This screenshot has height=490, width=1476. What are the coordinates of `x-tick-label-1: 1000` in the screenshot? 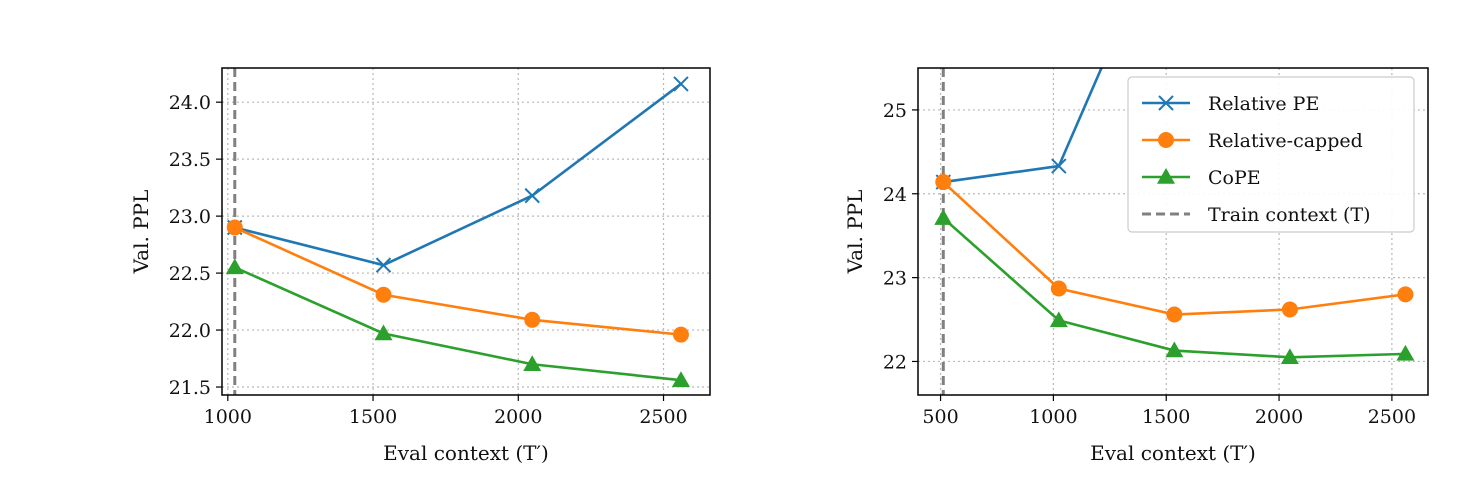 It's located at (228, 417).